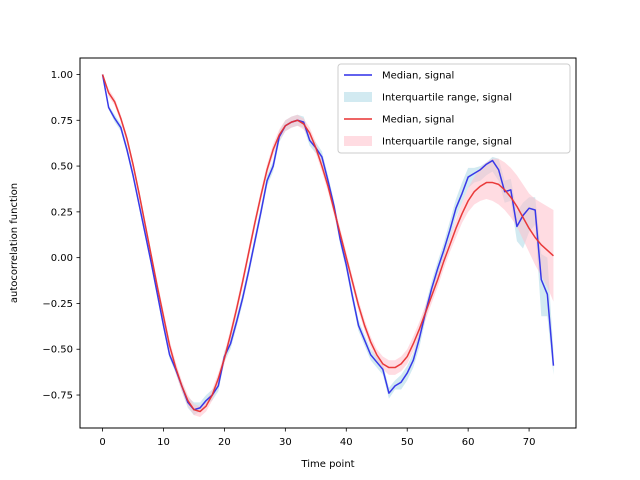 This screenshot has width=640, height=480. What do you see at coordinates (102, 442) in the screenshot?
I see `x-tick-label: 0` at bounding box center [102, 442].